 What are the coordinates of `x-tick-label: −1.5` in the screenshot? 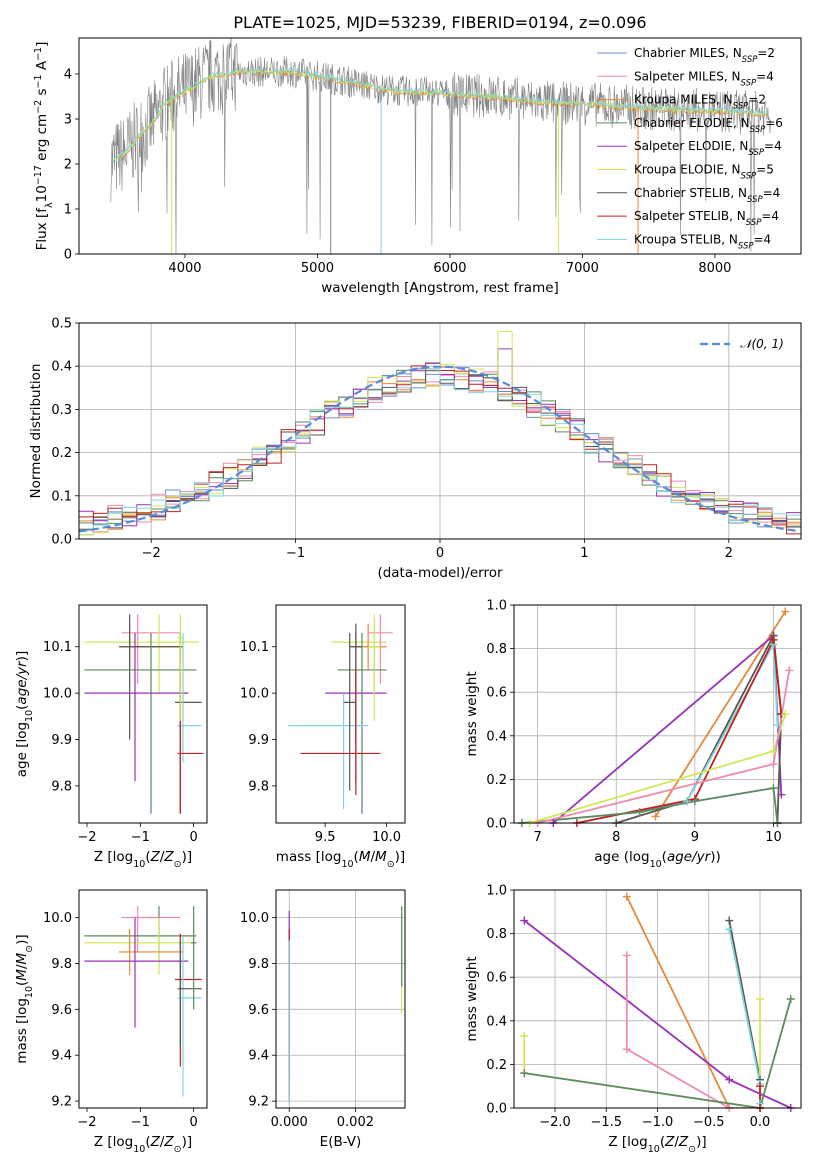 It's located at (606, 1122).